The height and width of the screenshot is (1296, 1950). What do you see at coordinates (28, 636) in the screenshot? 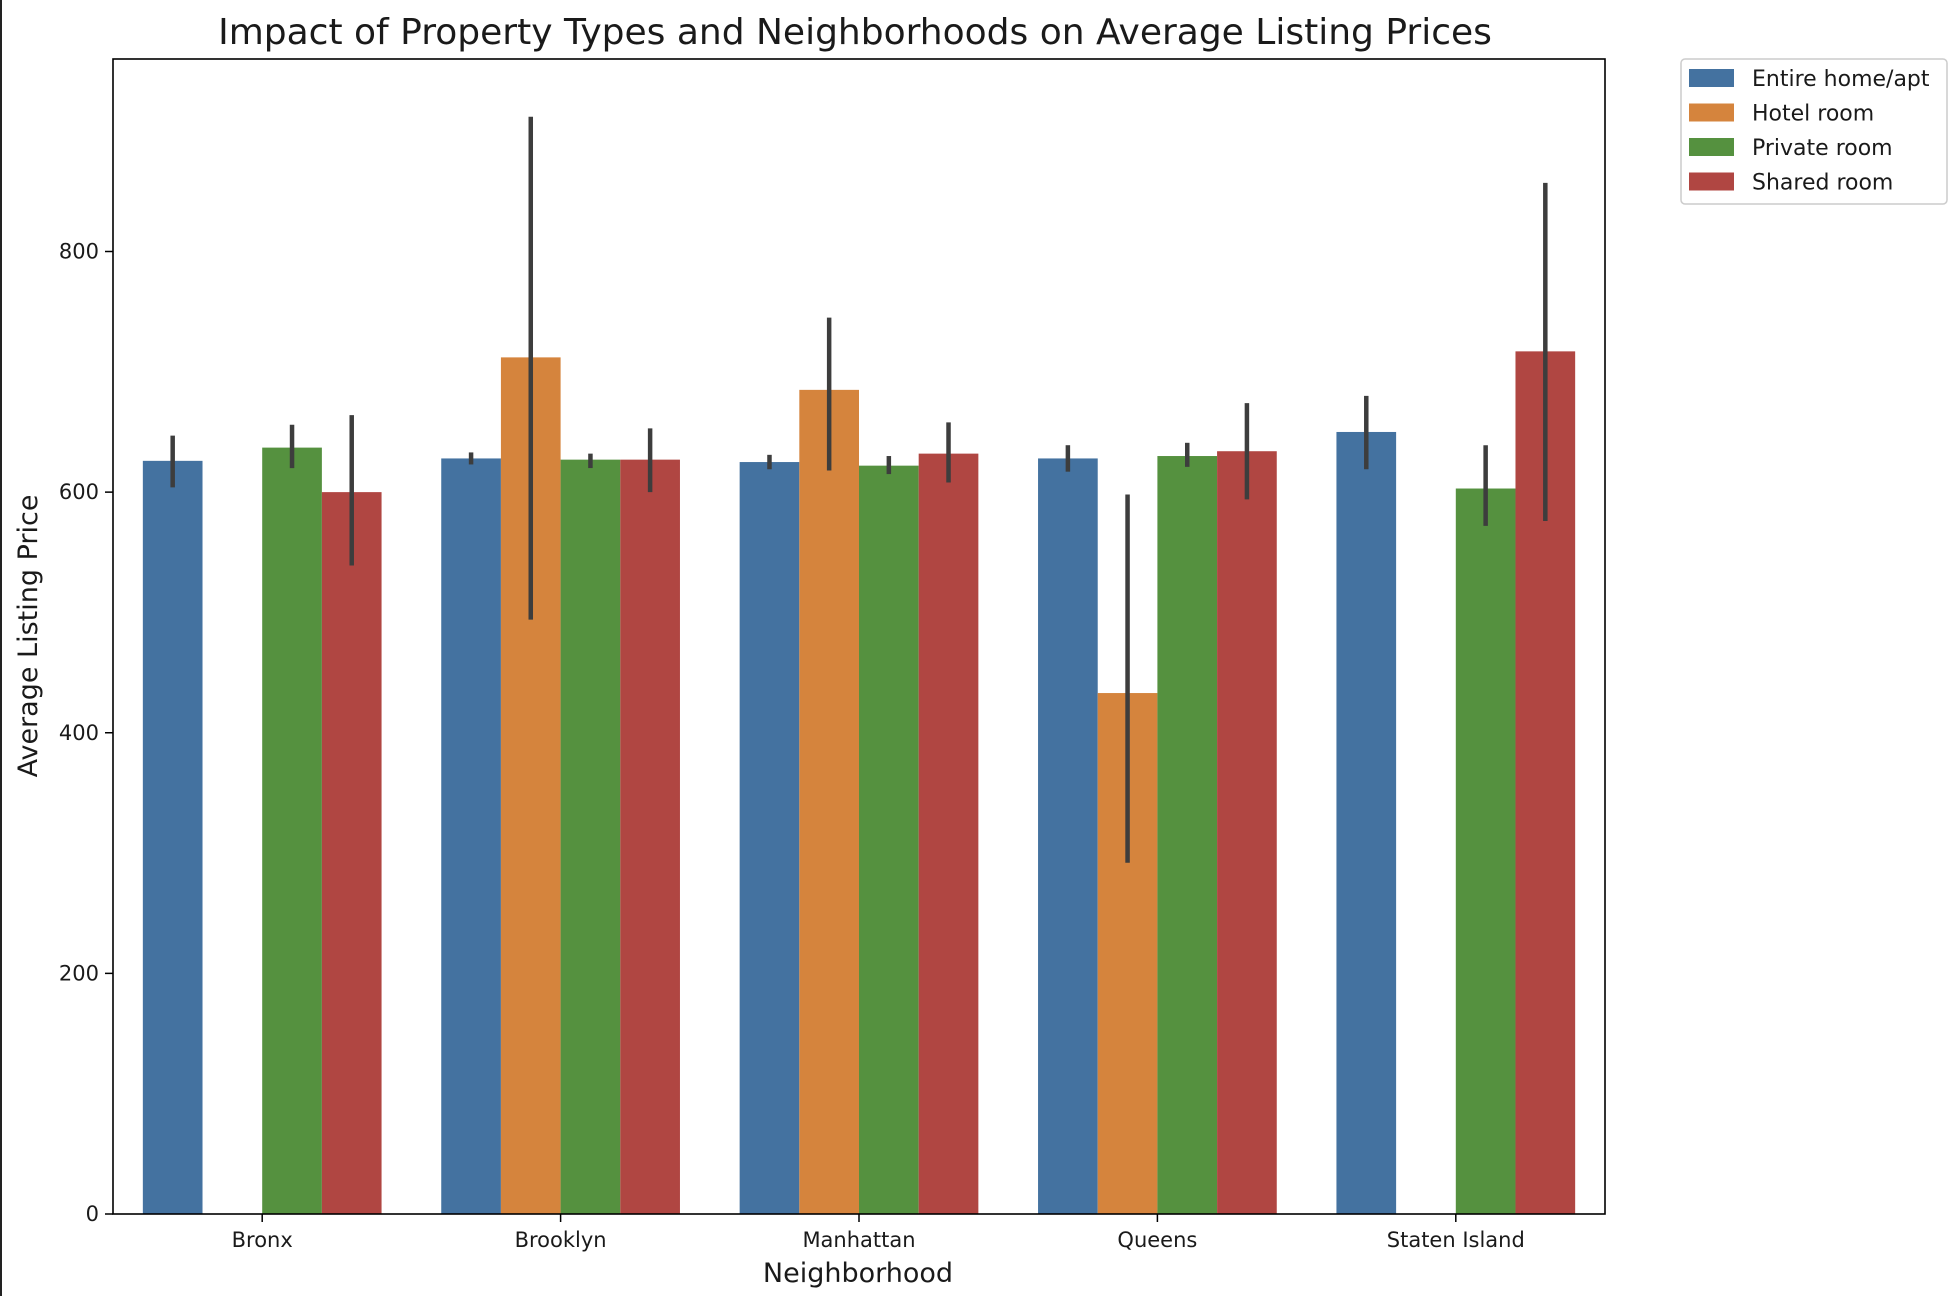
I see `y-axis-label: Average Listing Price` at bounding box center [28, 636].